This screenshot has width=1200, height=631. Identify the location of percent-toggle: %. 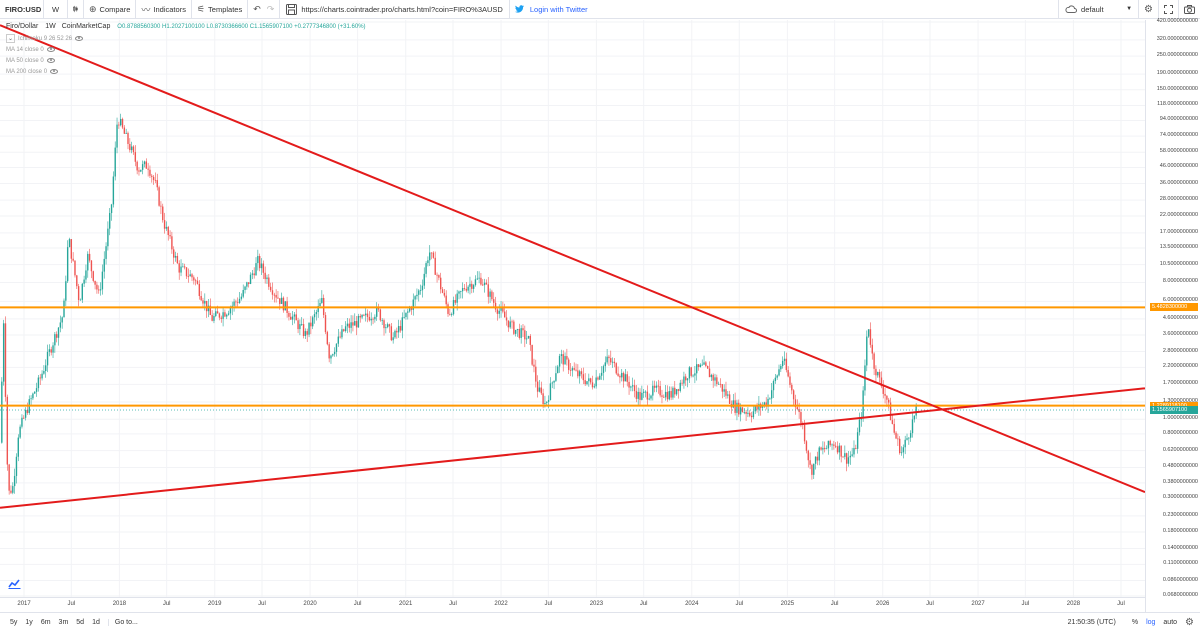
(1135, 622).